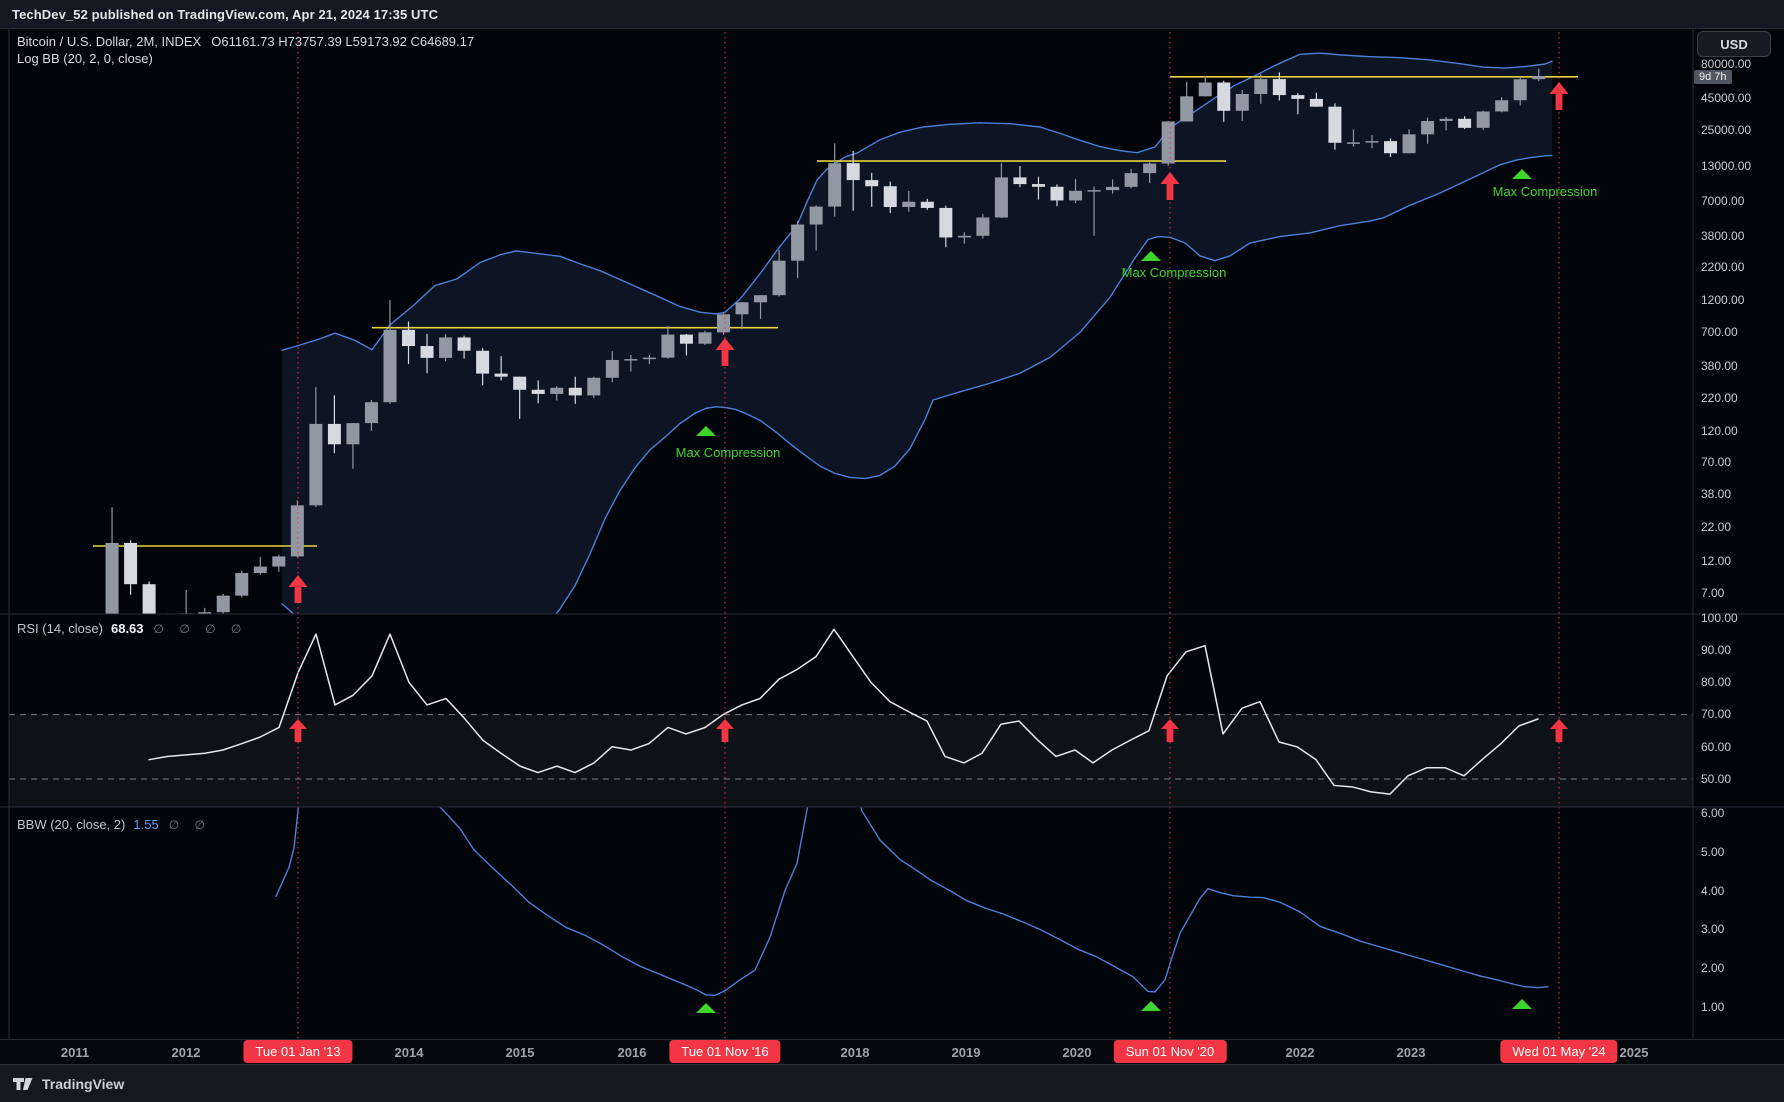 Image resolution: width=1784 pixels, height=1102 pixels. I want to click on event-date-badge: Wed 01 May '24, so click(1559, 1051).